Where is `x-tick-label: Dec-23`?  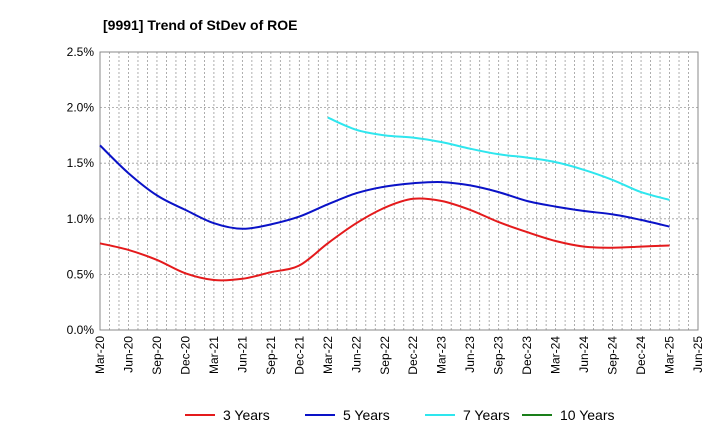 x-tick-label: Dec-23 is located at coordinates (527, 355).